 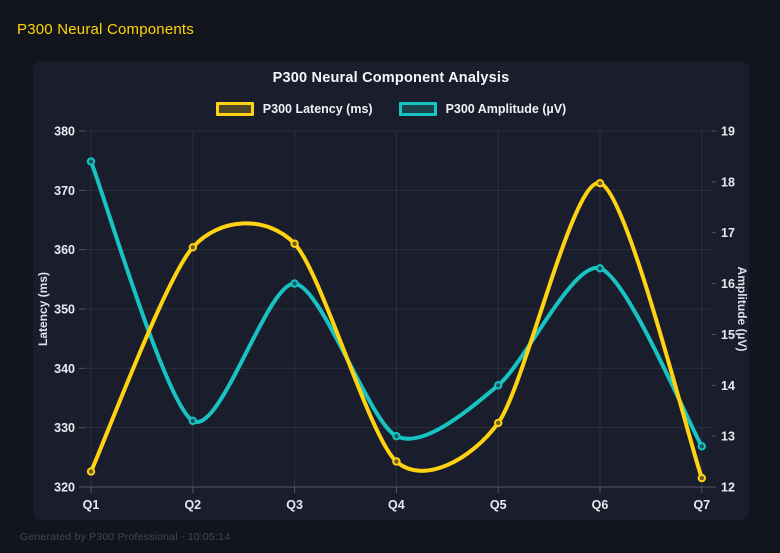 I want to click on left-axis-tick-label: 370, so click(x=64, y=191).